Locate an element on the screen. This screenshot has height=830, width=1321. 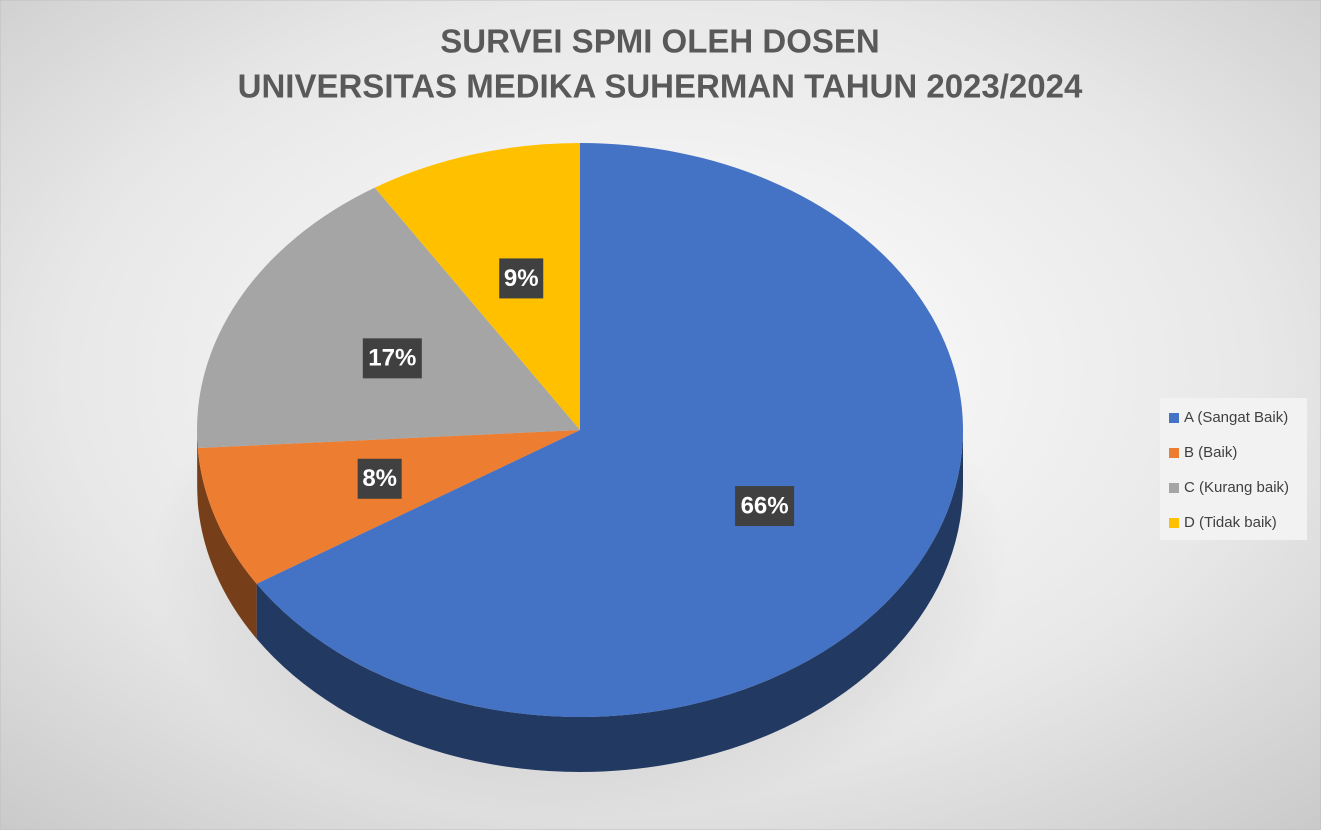
data-label: 8% is located at coordinates (379, 478).